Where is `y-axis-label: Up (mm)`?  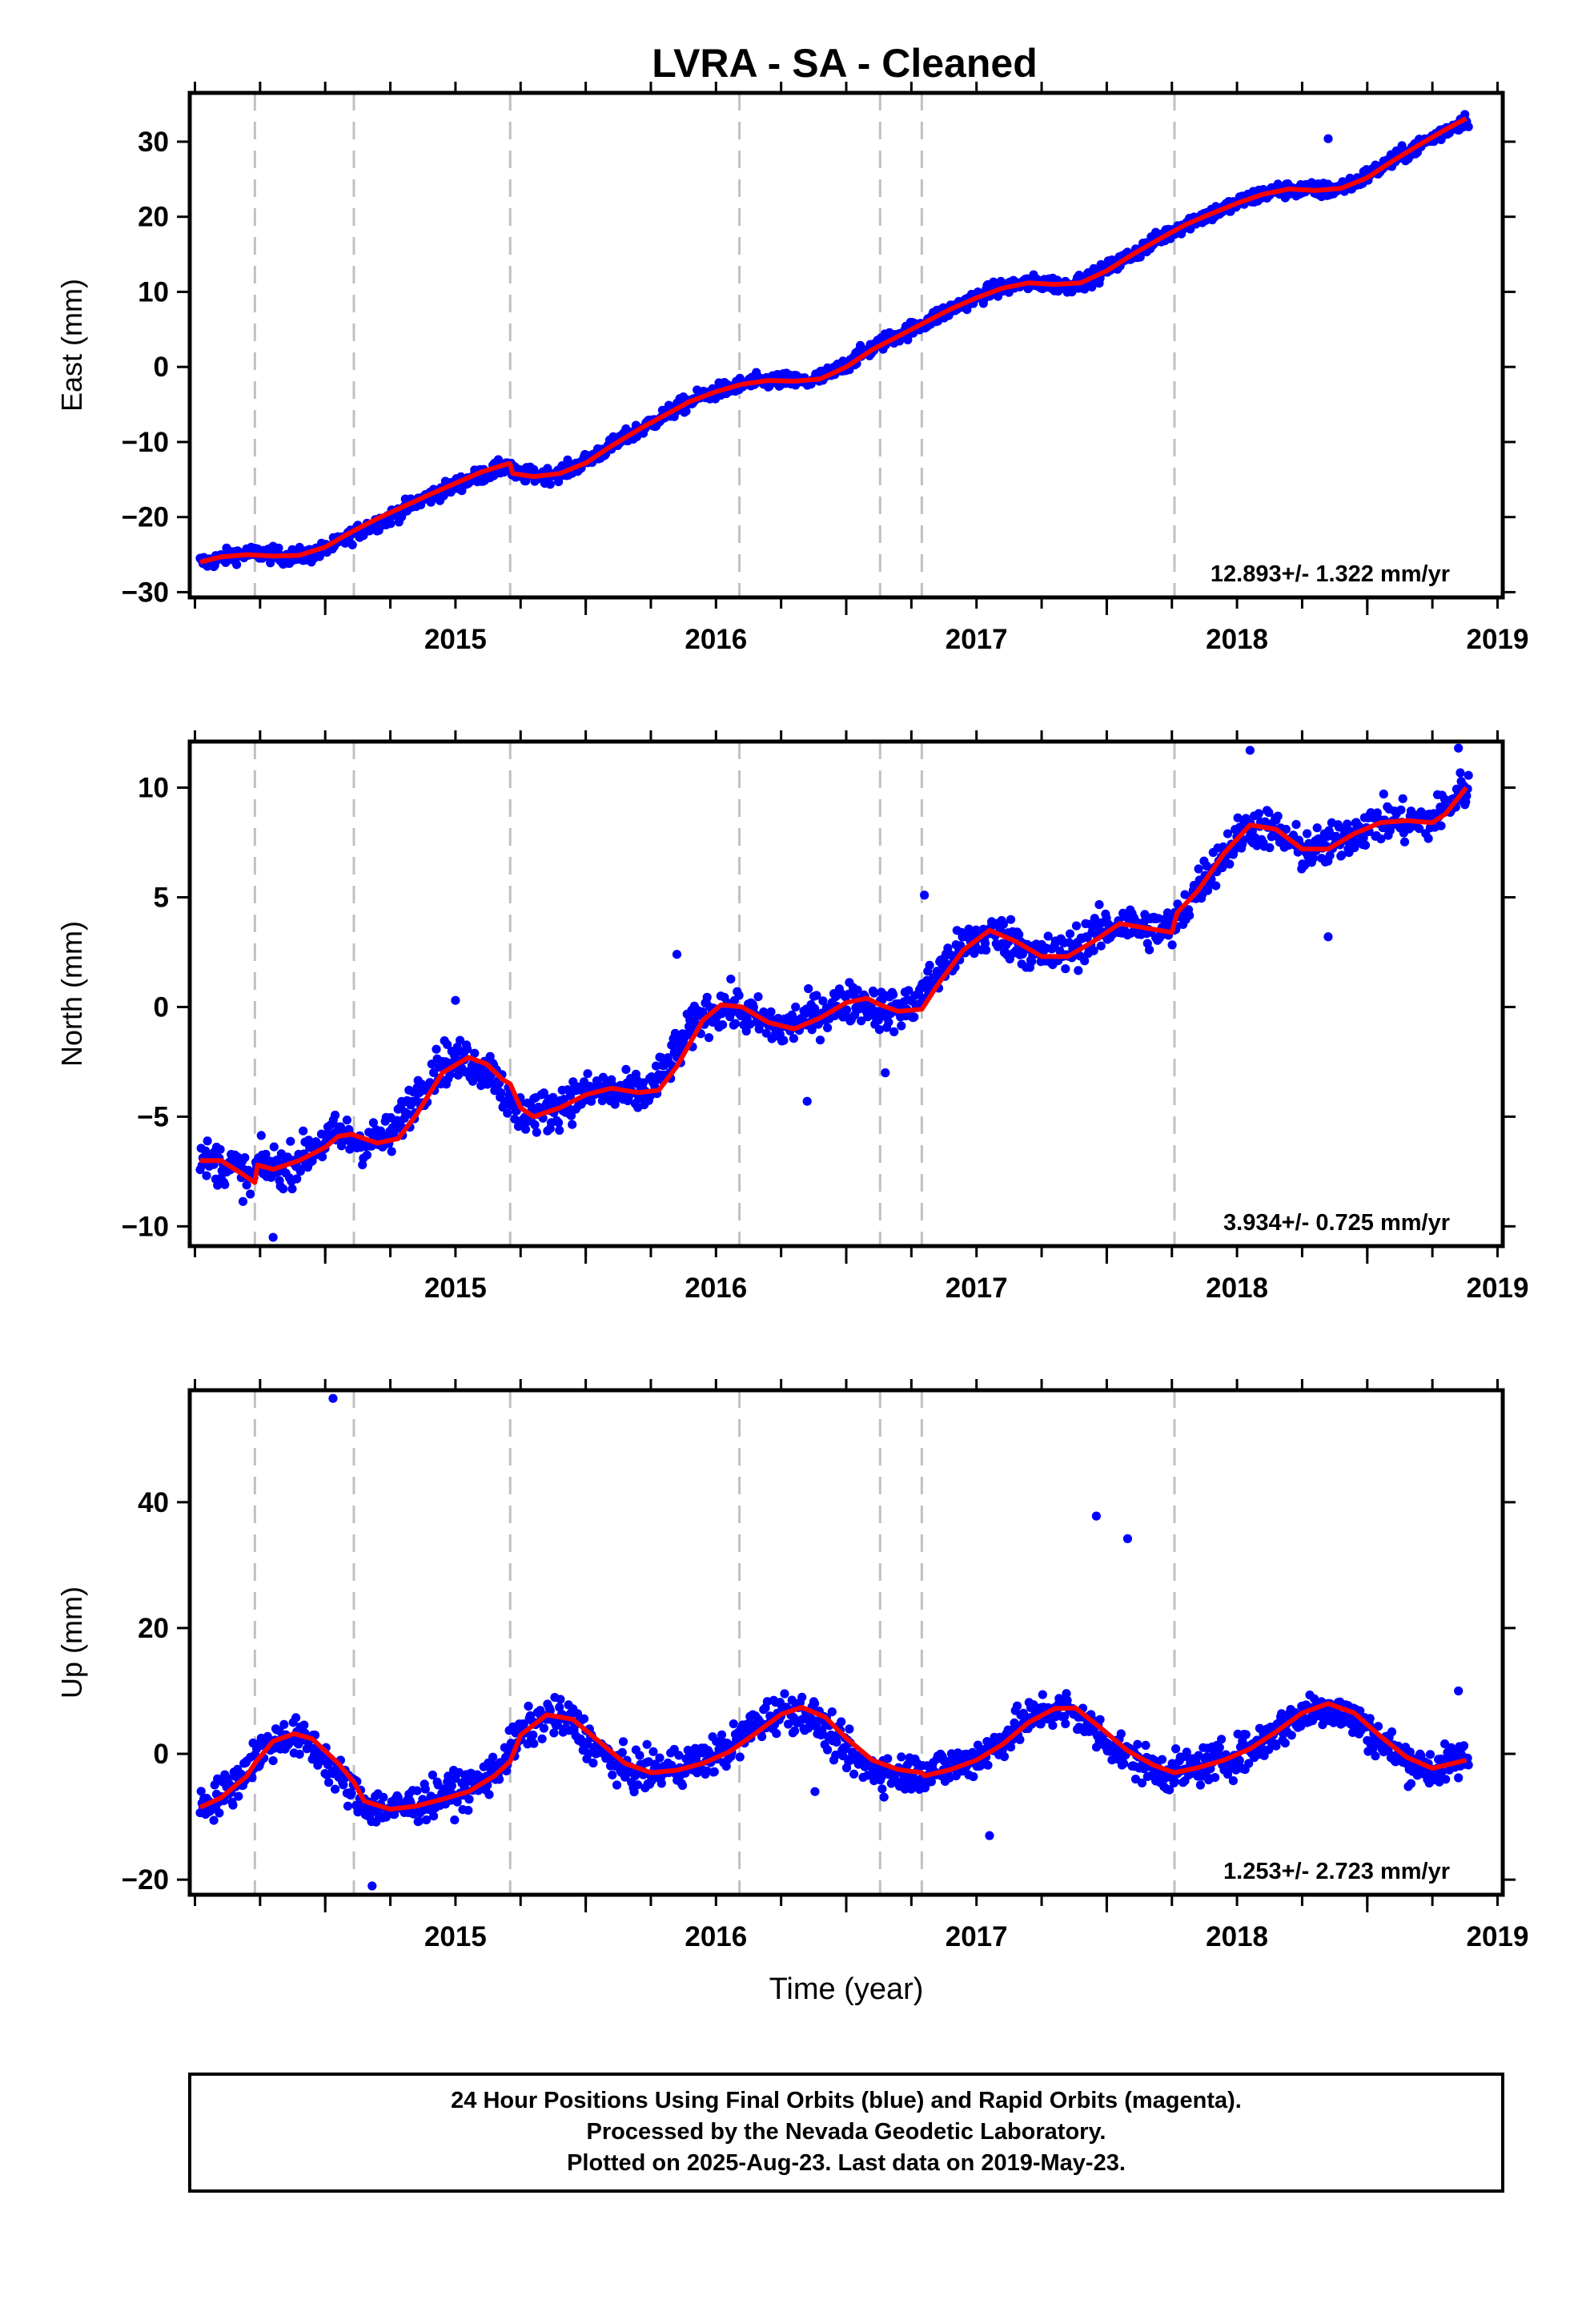
y-axis-label: Up (mm) is located at coordinates (71, 1642).